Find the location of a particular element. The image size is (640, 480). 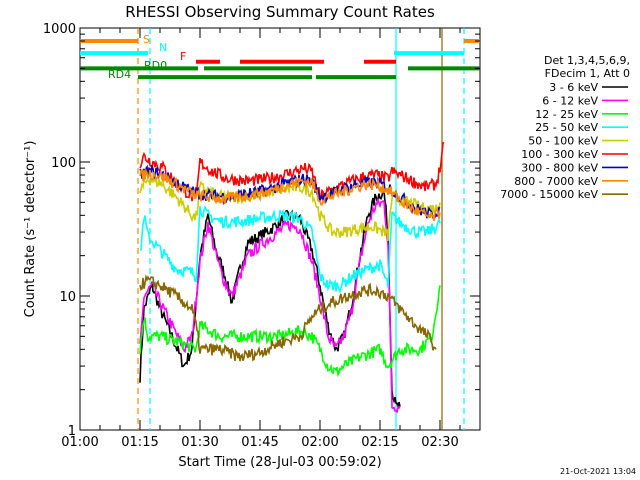

state-bar-label-f: F is located at coordinates (183, 56).